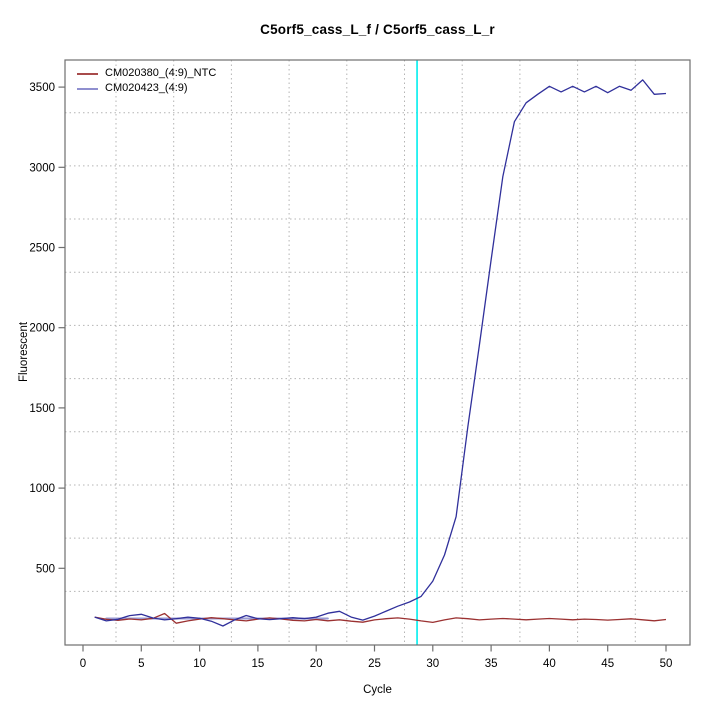 This screenshot has height=720, width=720. I want to click on legend: CM020380_(4:9)_NTC CM020423_(4:9), so click(146, 81).